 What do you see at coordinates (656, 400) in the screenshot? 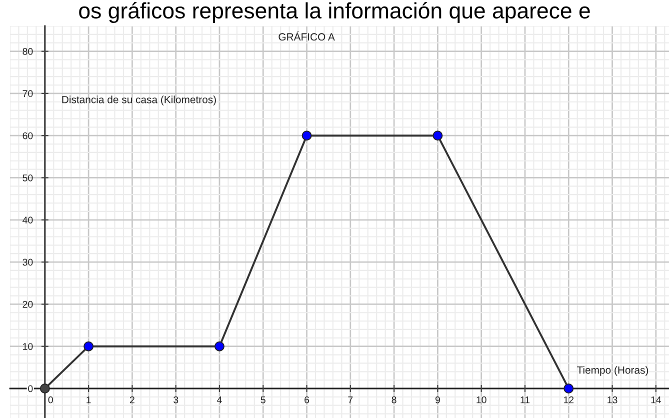
I see `x-tick-label: 14` at bounding box center [656, 400].